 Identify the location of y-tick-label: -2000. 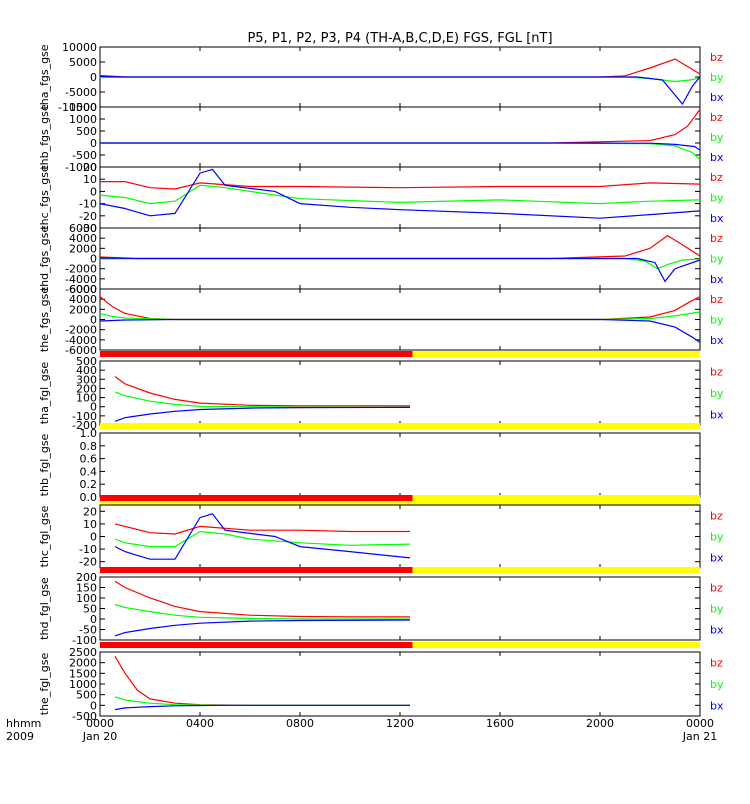
(81, 330).